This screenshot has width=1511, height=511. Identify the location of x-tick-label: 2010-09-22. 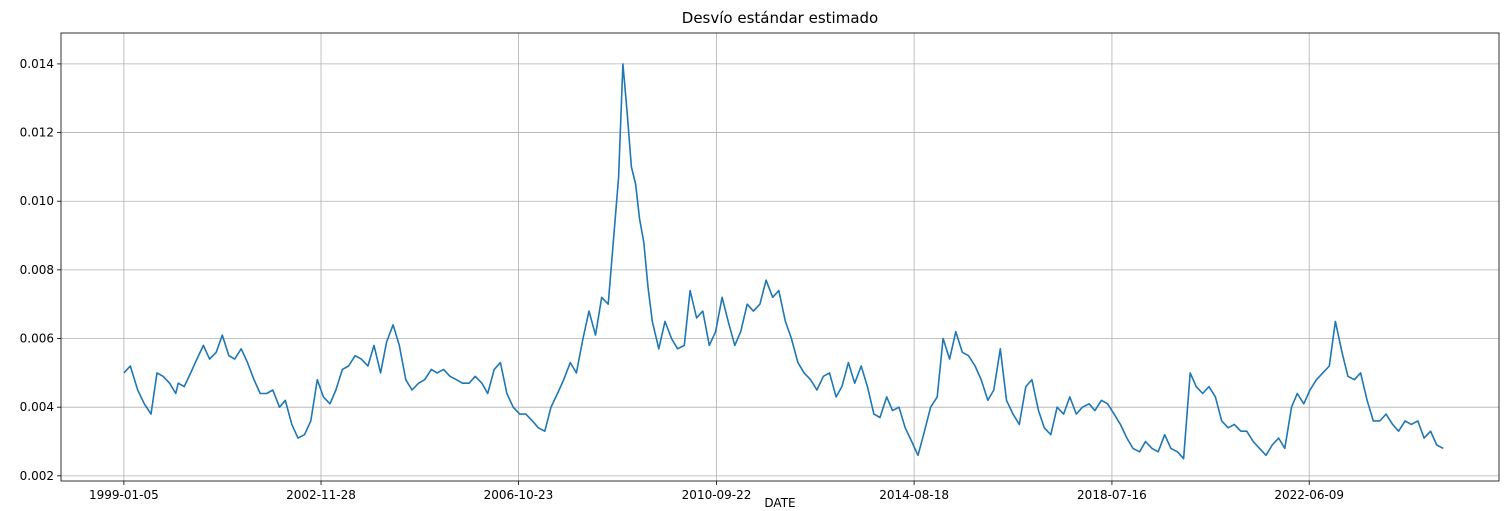
(717, 495).